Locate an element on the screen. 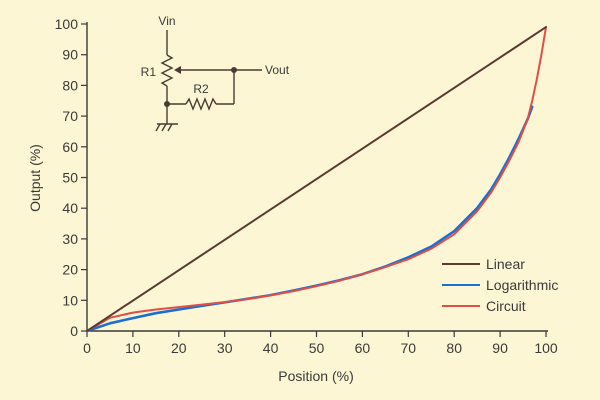  r2-resistor is located at coordinates (201, 104).